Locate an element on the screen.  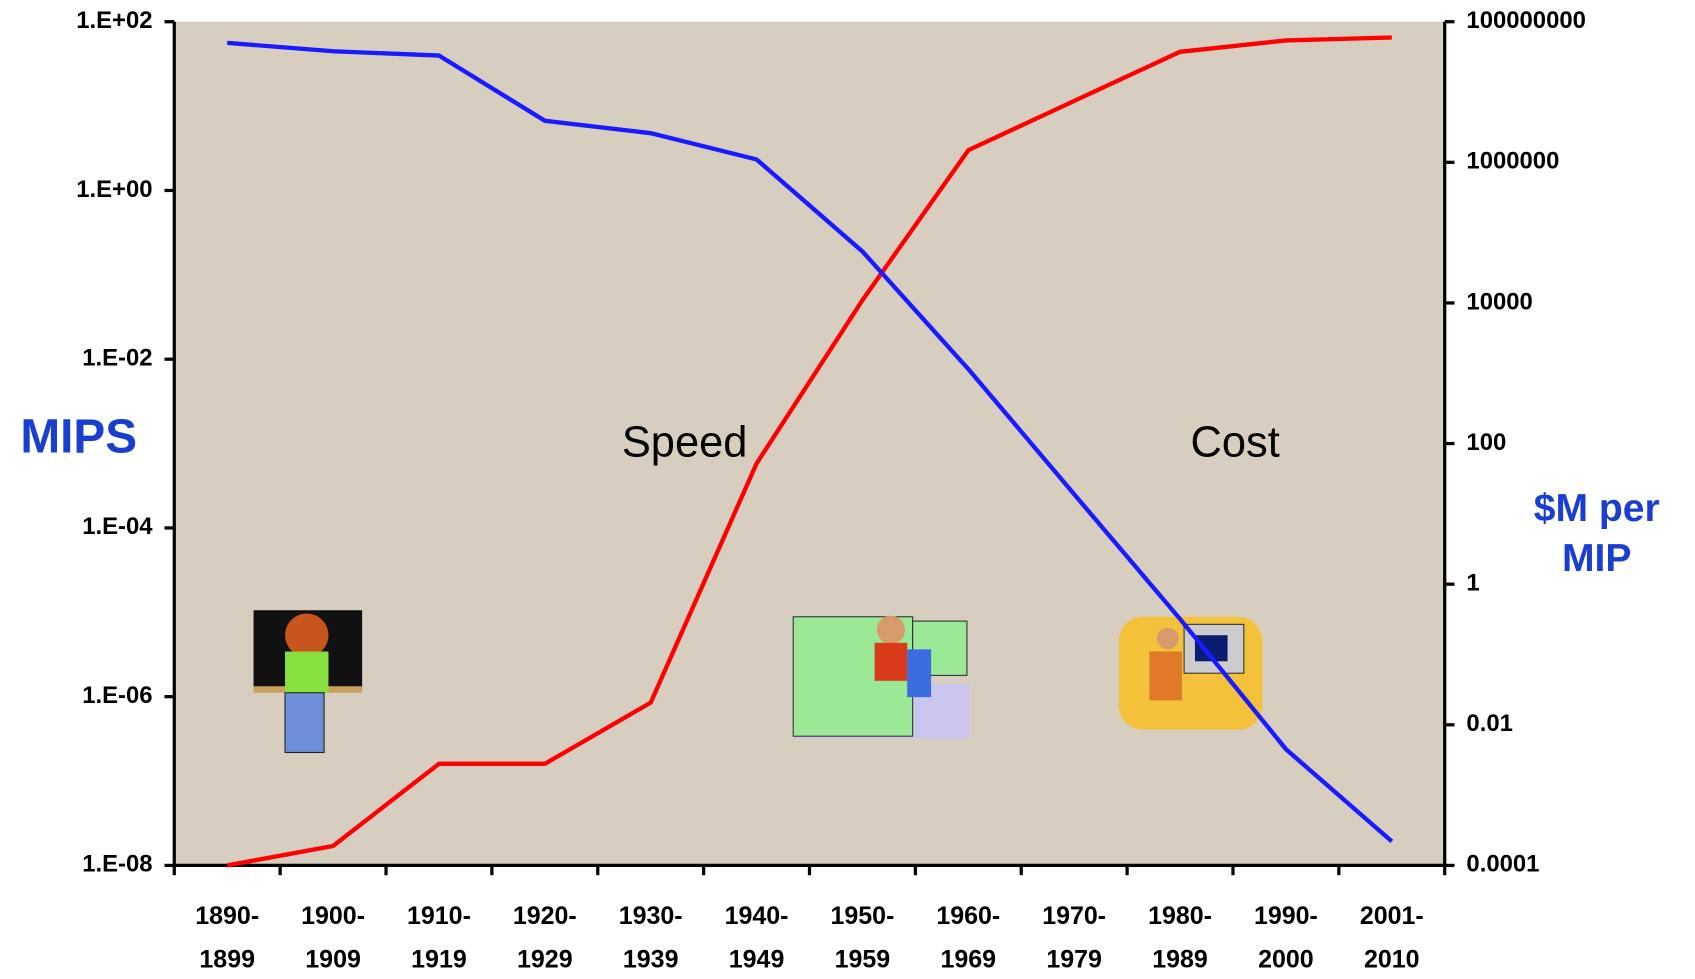
x-tick-label: 1890- 1899 is located at coordinates (227, 937).